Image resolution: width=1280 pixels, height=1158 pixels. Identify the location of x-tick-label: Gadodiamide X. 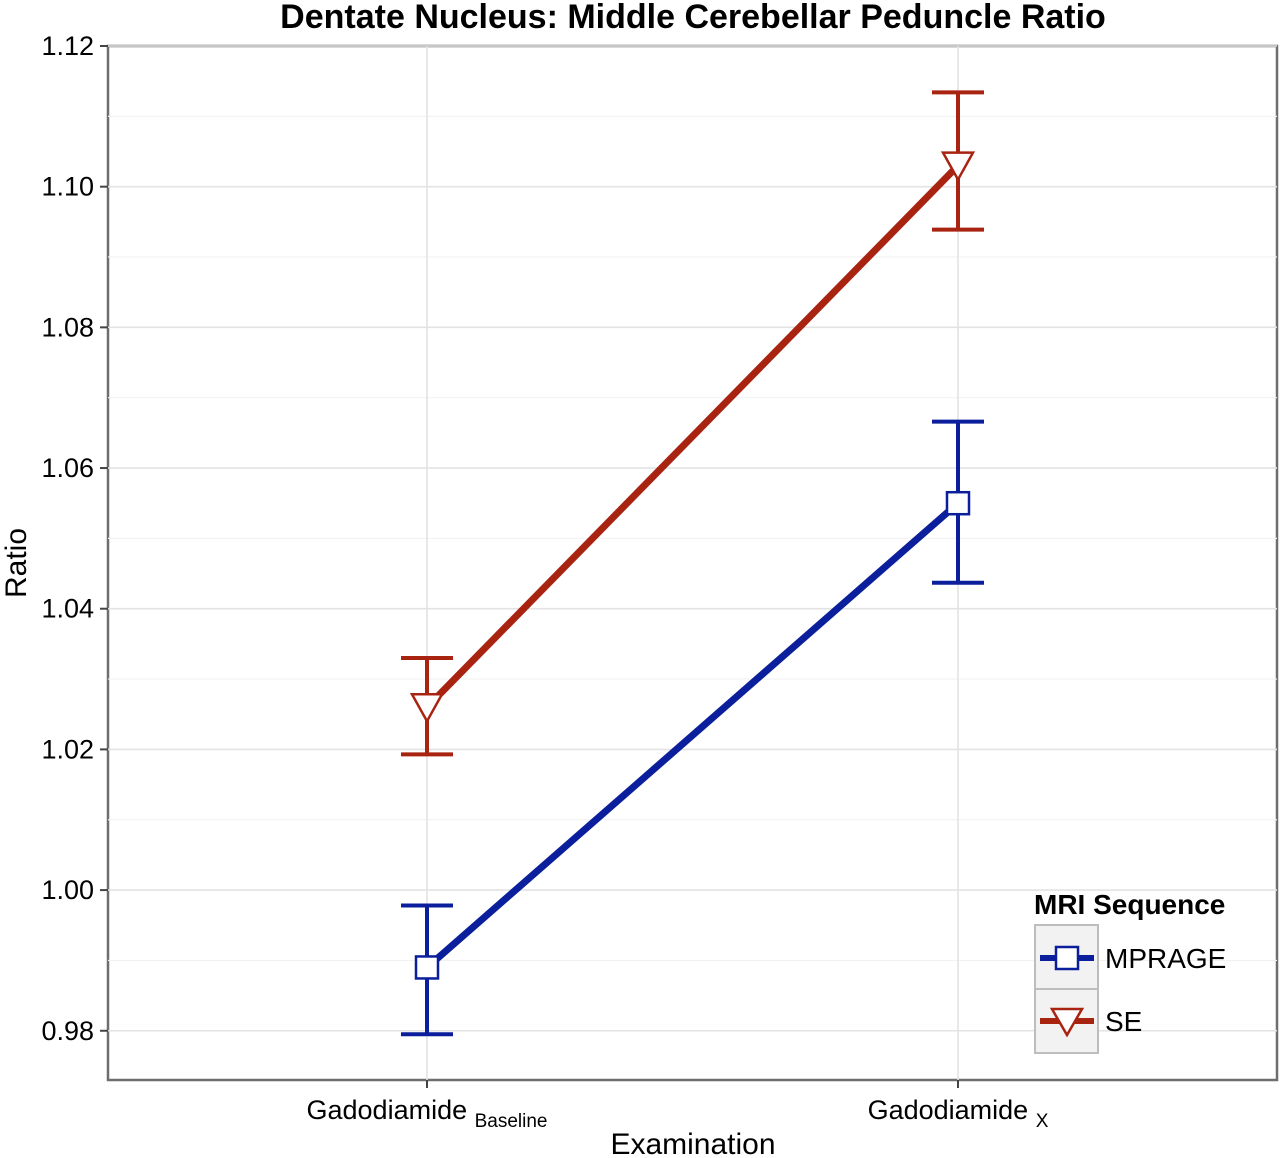
(958, 1113).